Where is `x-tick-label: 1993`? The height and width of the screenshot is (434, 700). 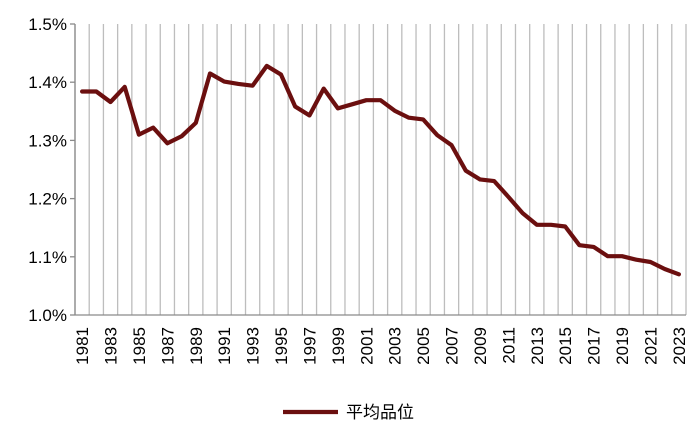
x-tick-label: 1993 is located at coordinates (253, 346).